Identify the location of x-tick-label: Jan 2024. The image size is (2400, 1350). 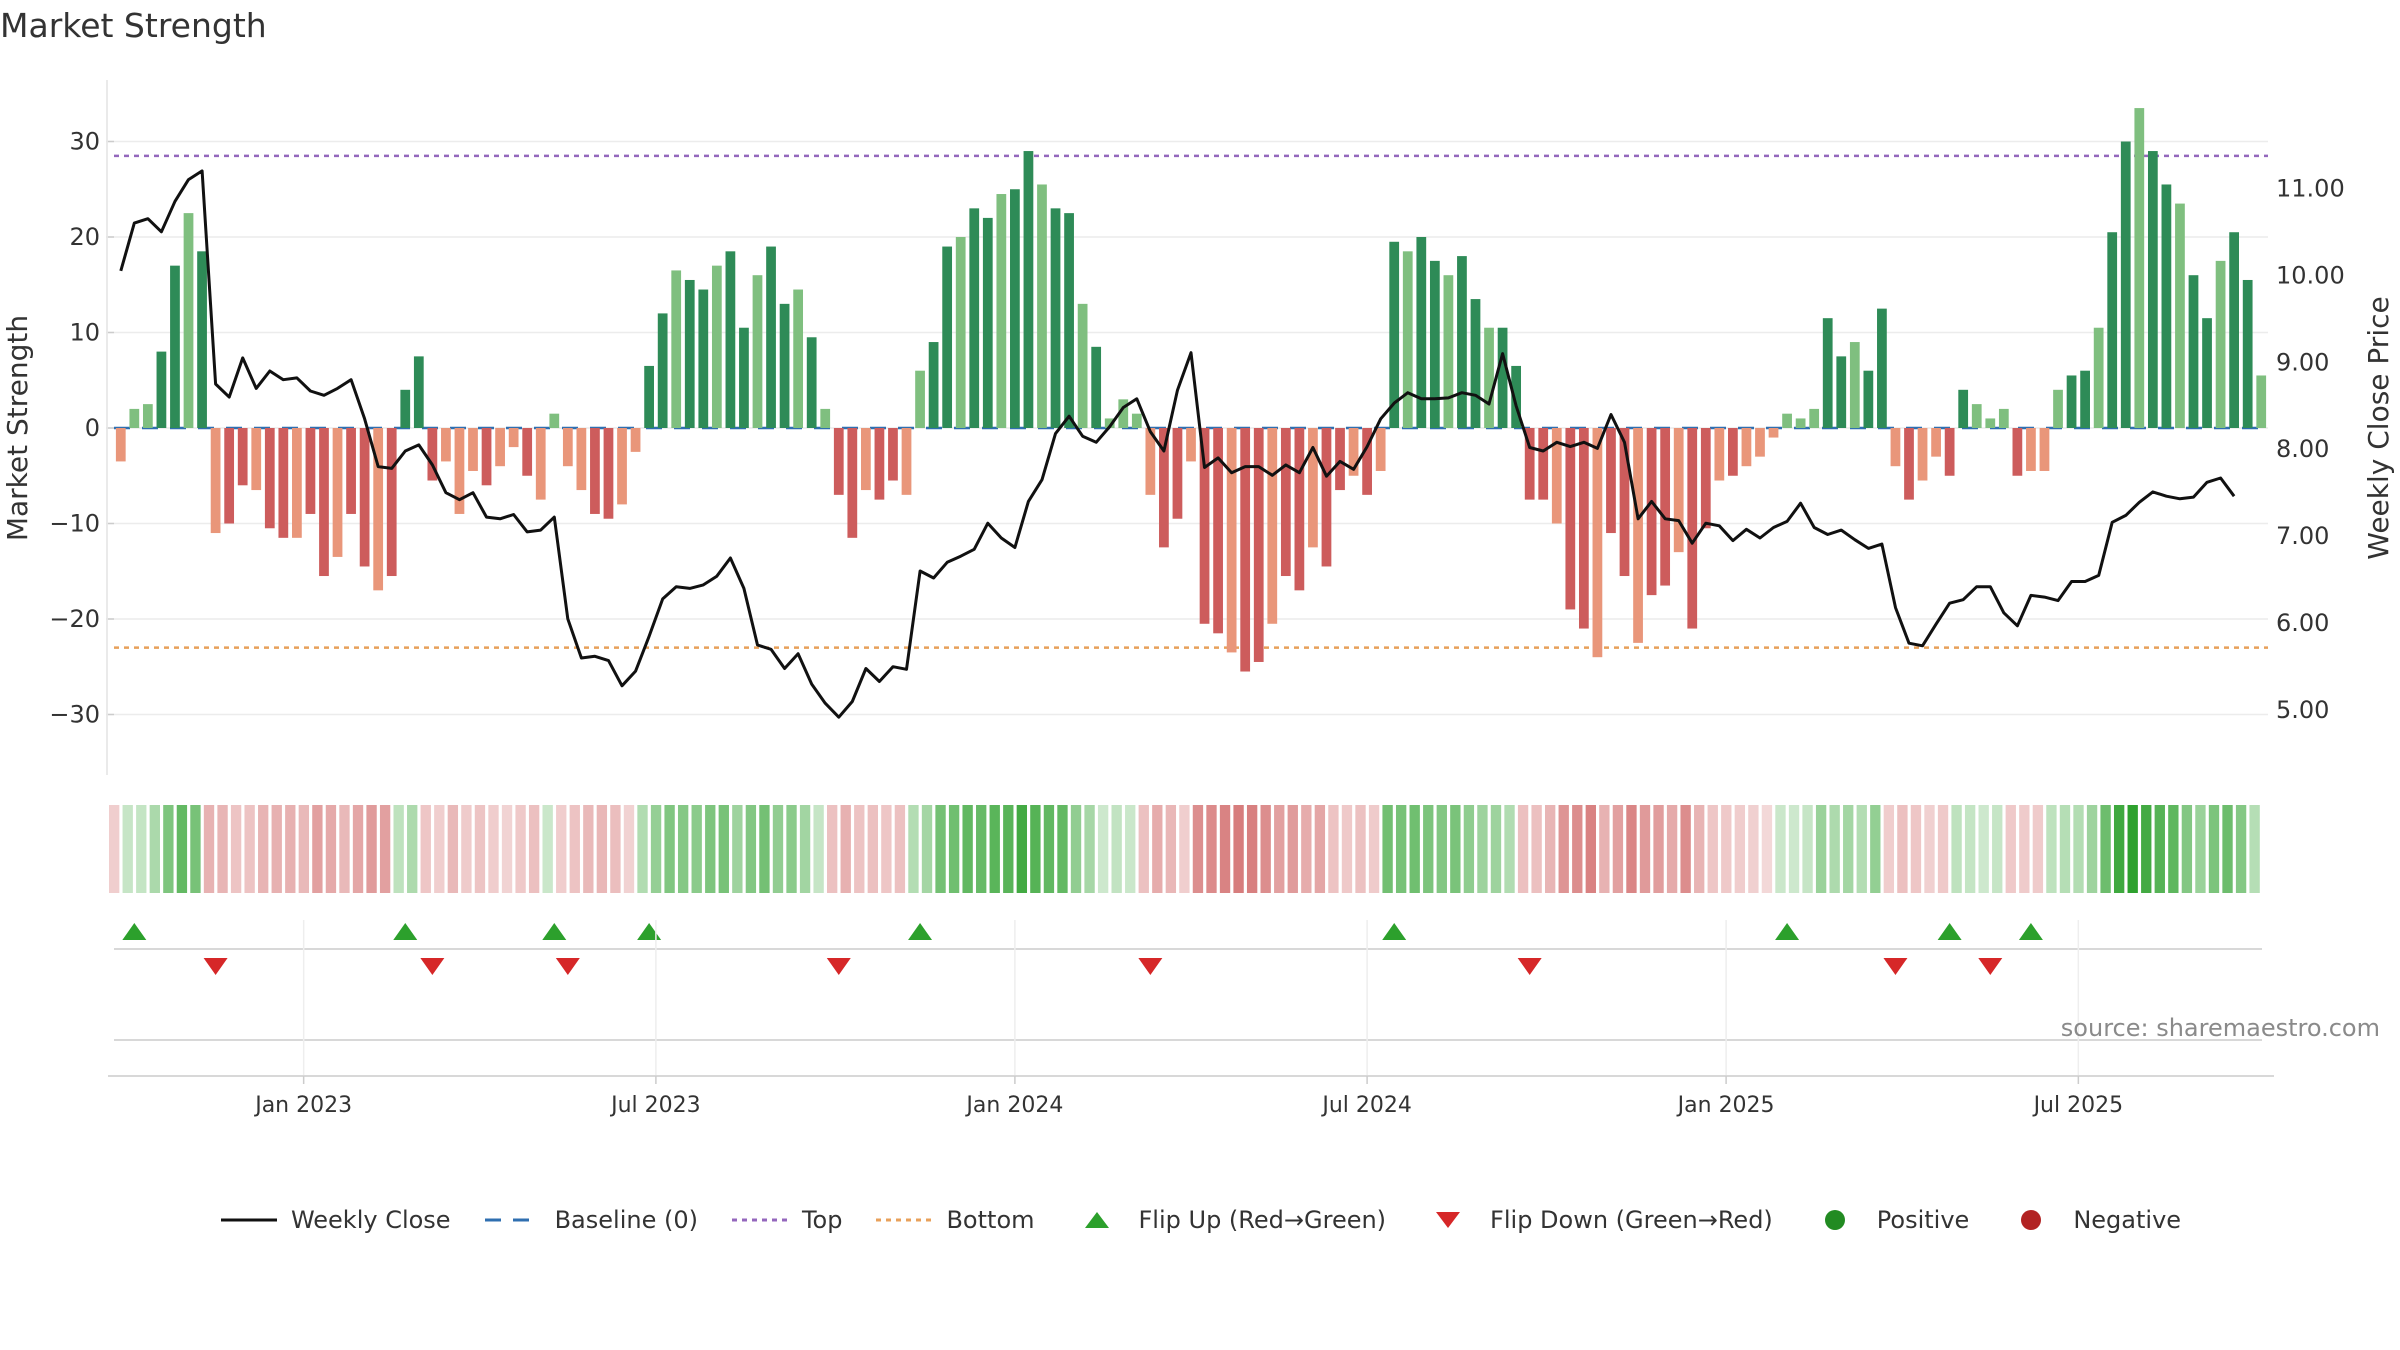
(1013, 1105).